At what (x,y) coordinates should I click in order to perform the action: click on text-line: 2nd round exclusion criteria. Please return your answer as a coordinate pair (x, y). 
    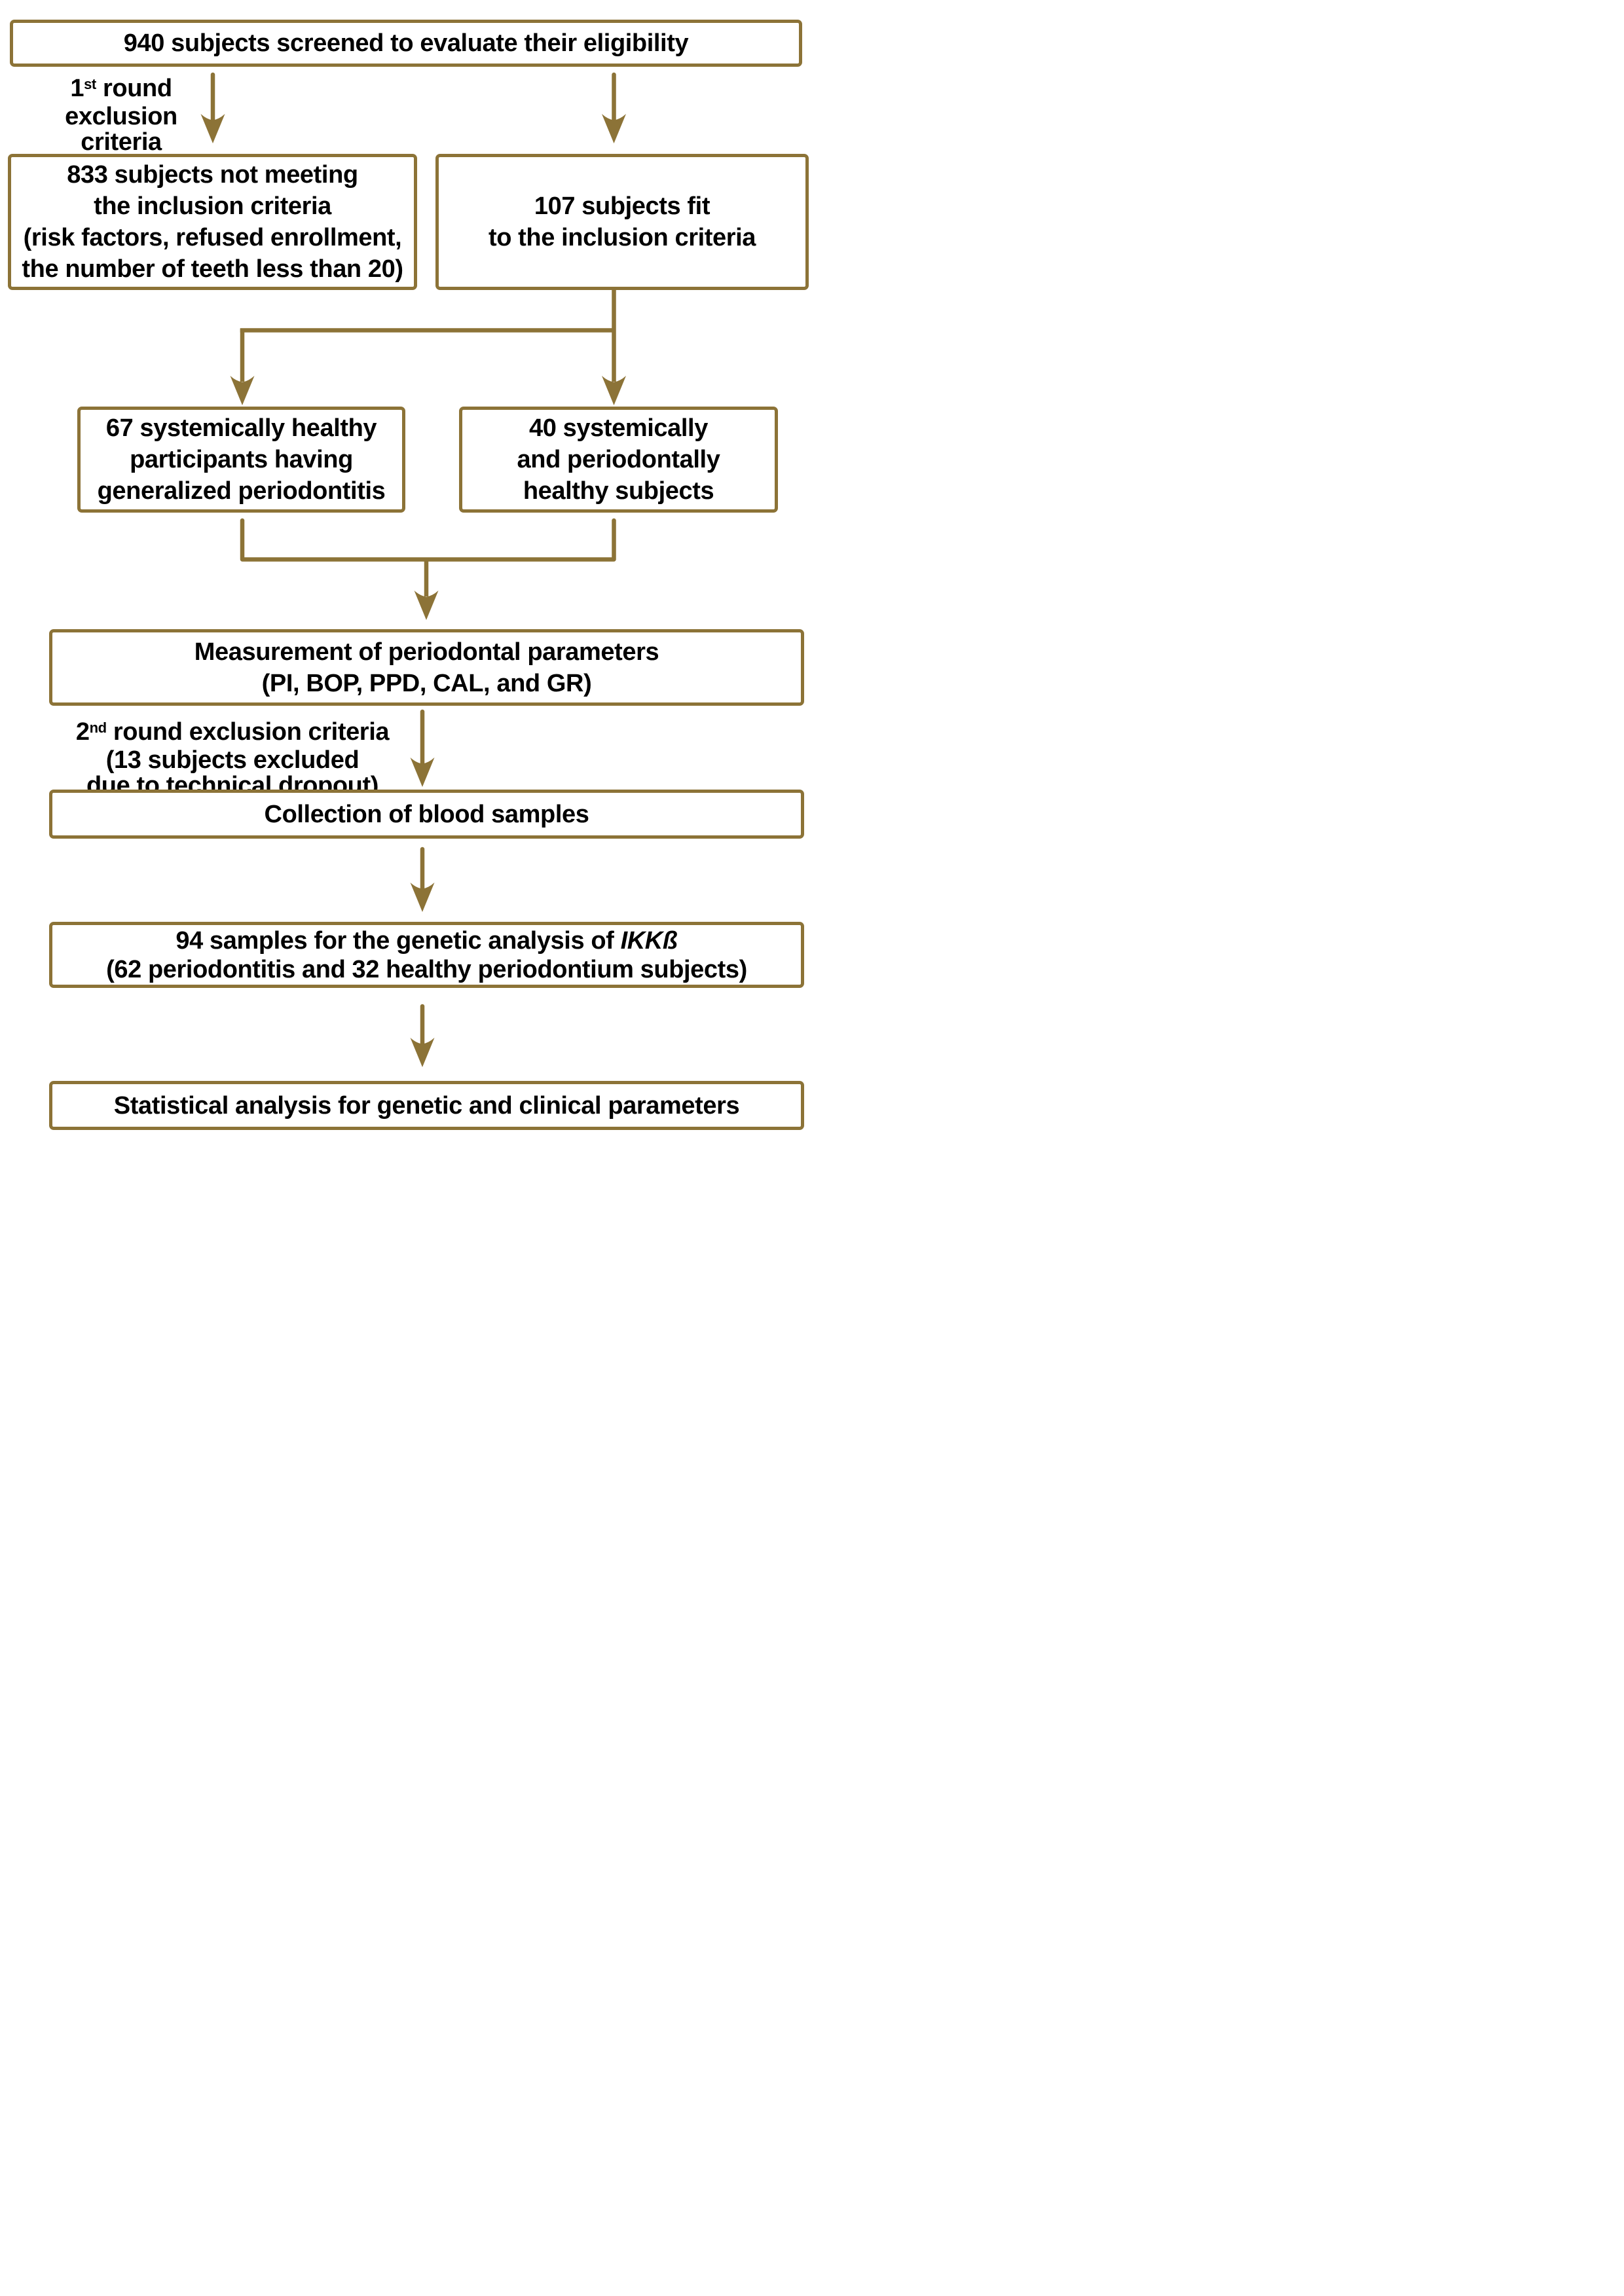
    Looking at the image, I should click on (232, 734).